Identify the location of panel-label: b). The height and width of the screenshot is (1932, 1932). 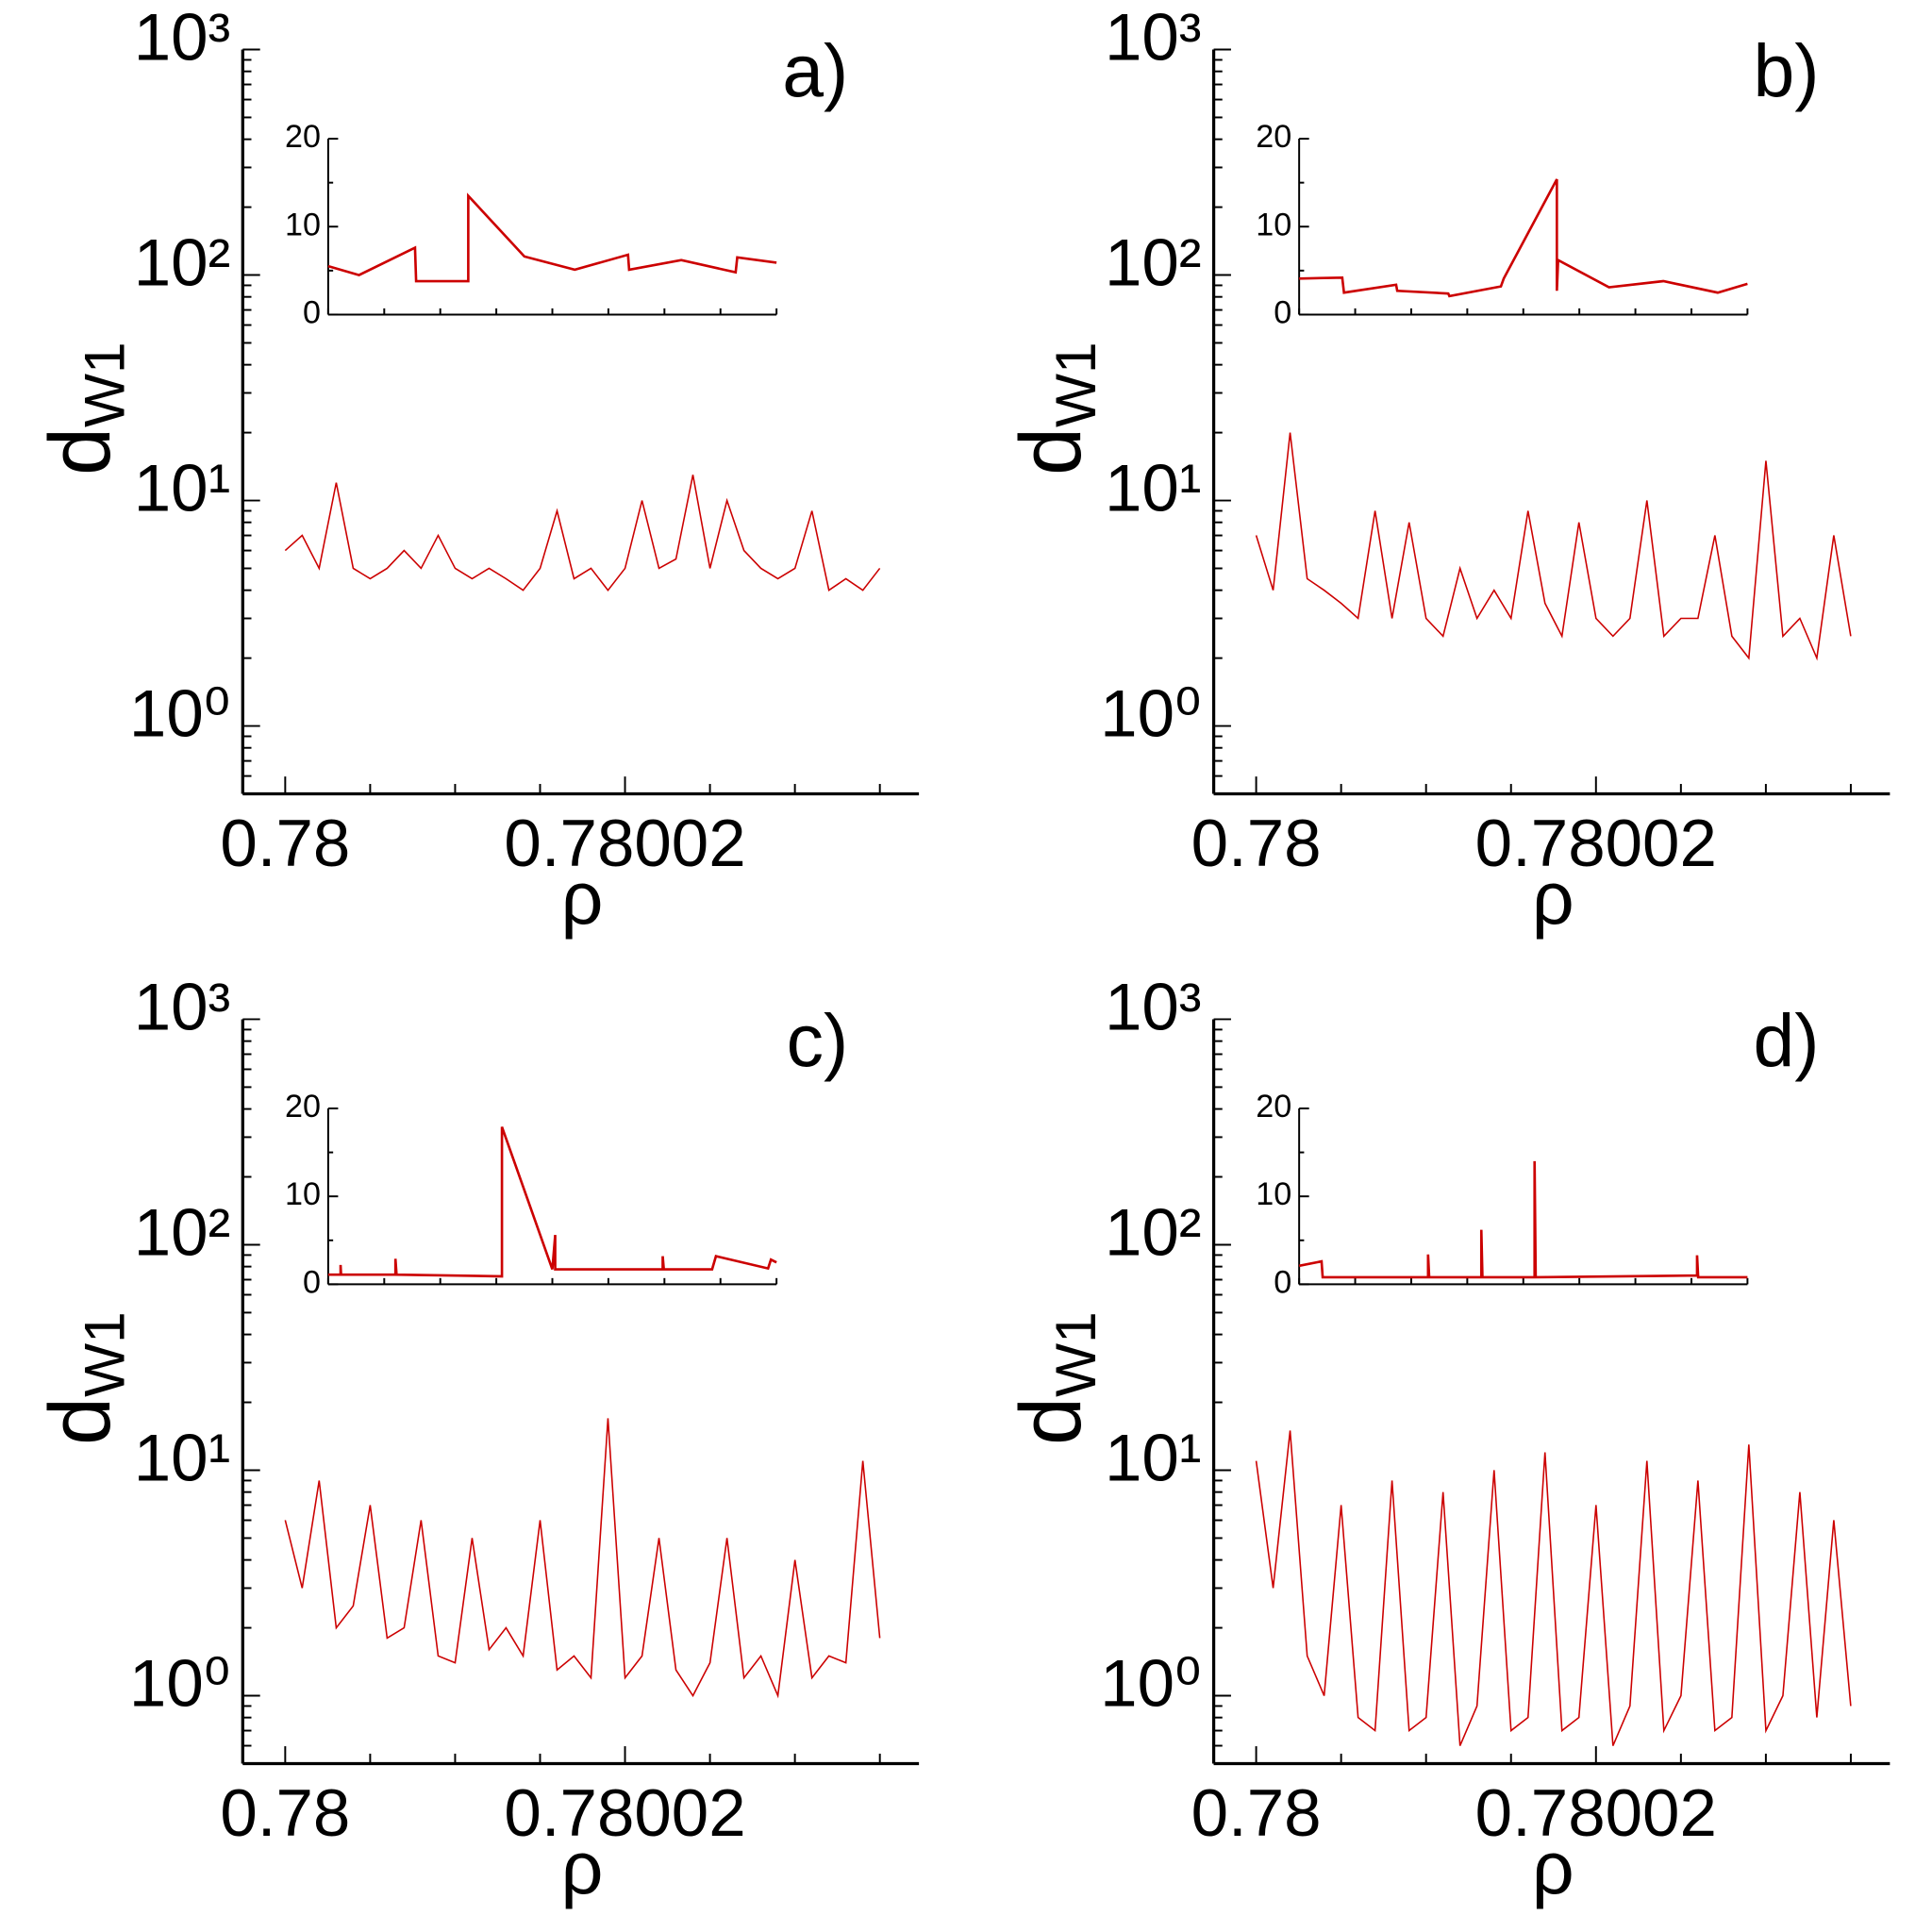
(1787, 70).